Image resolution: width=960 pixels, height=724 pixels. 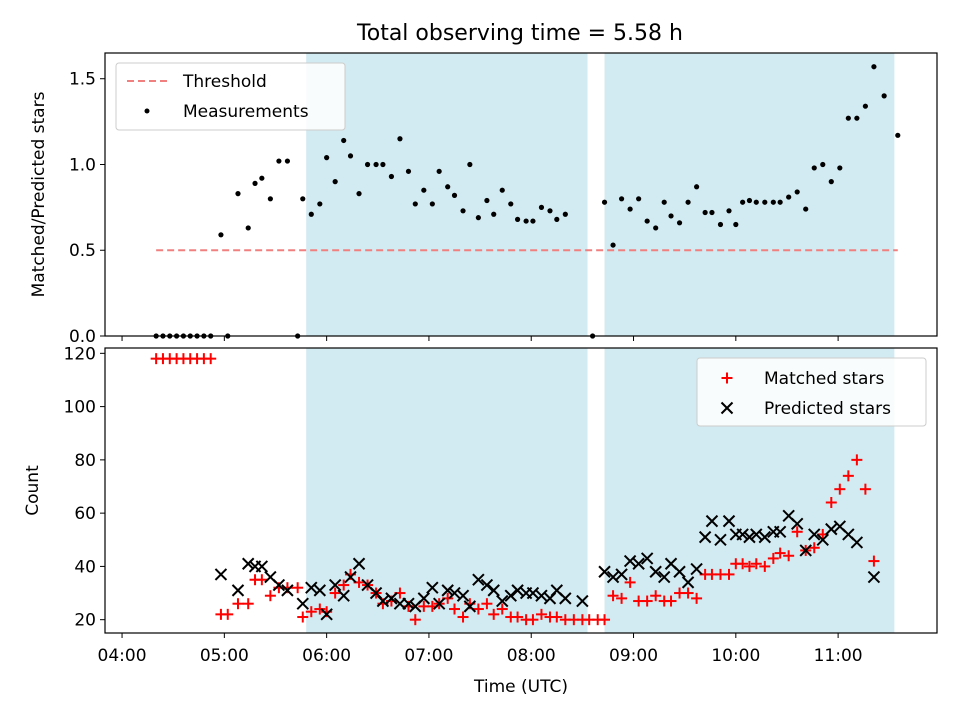 I want to click on y-tick-label: 60, so click(x=85, y=514).